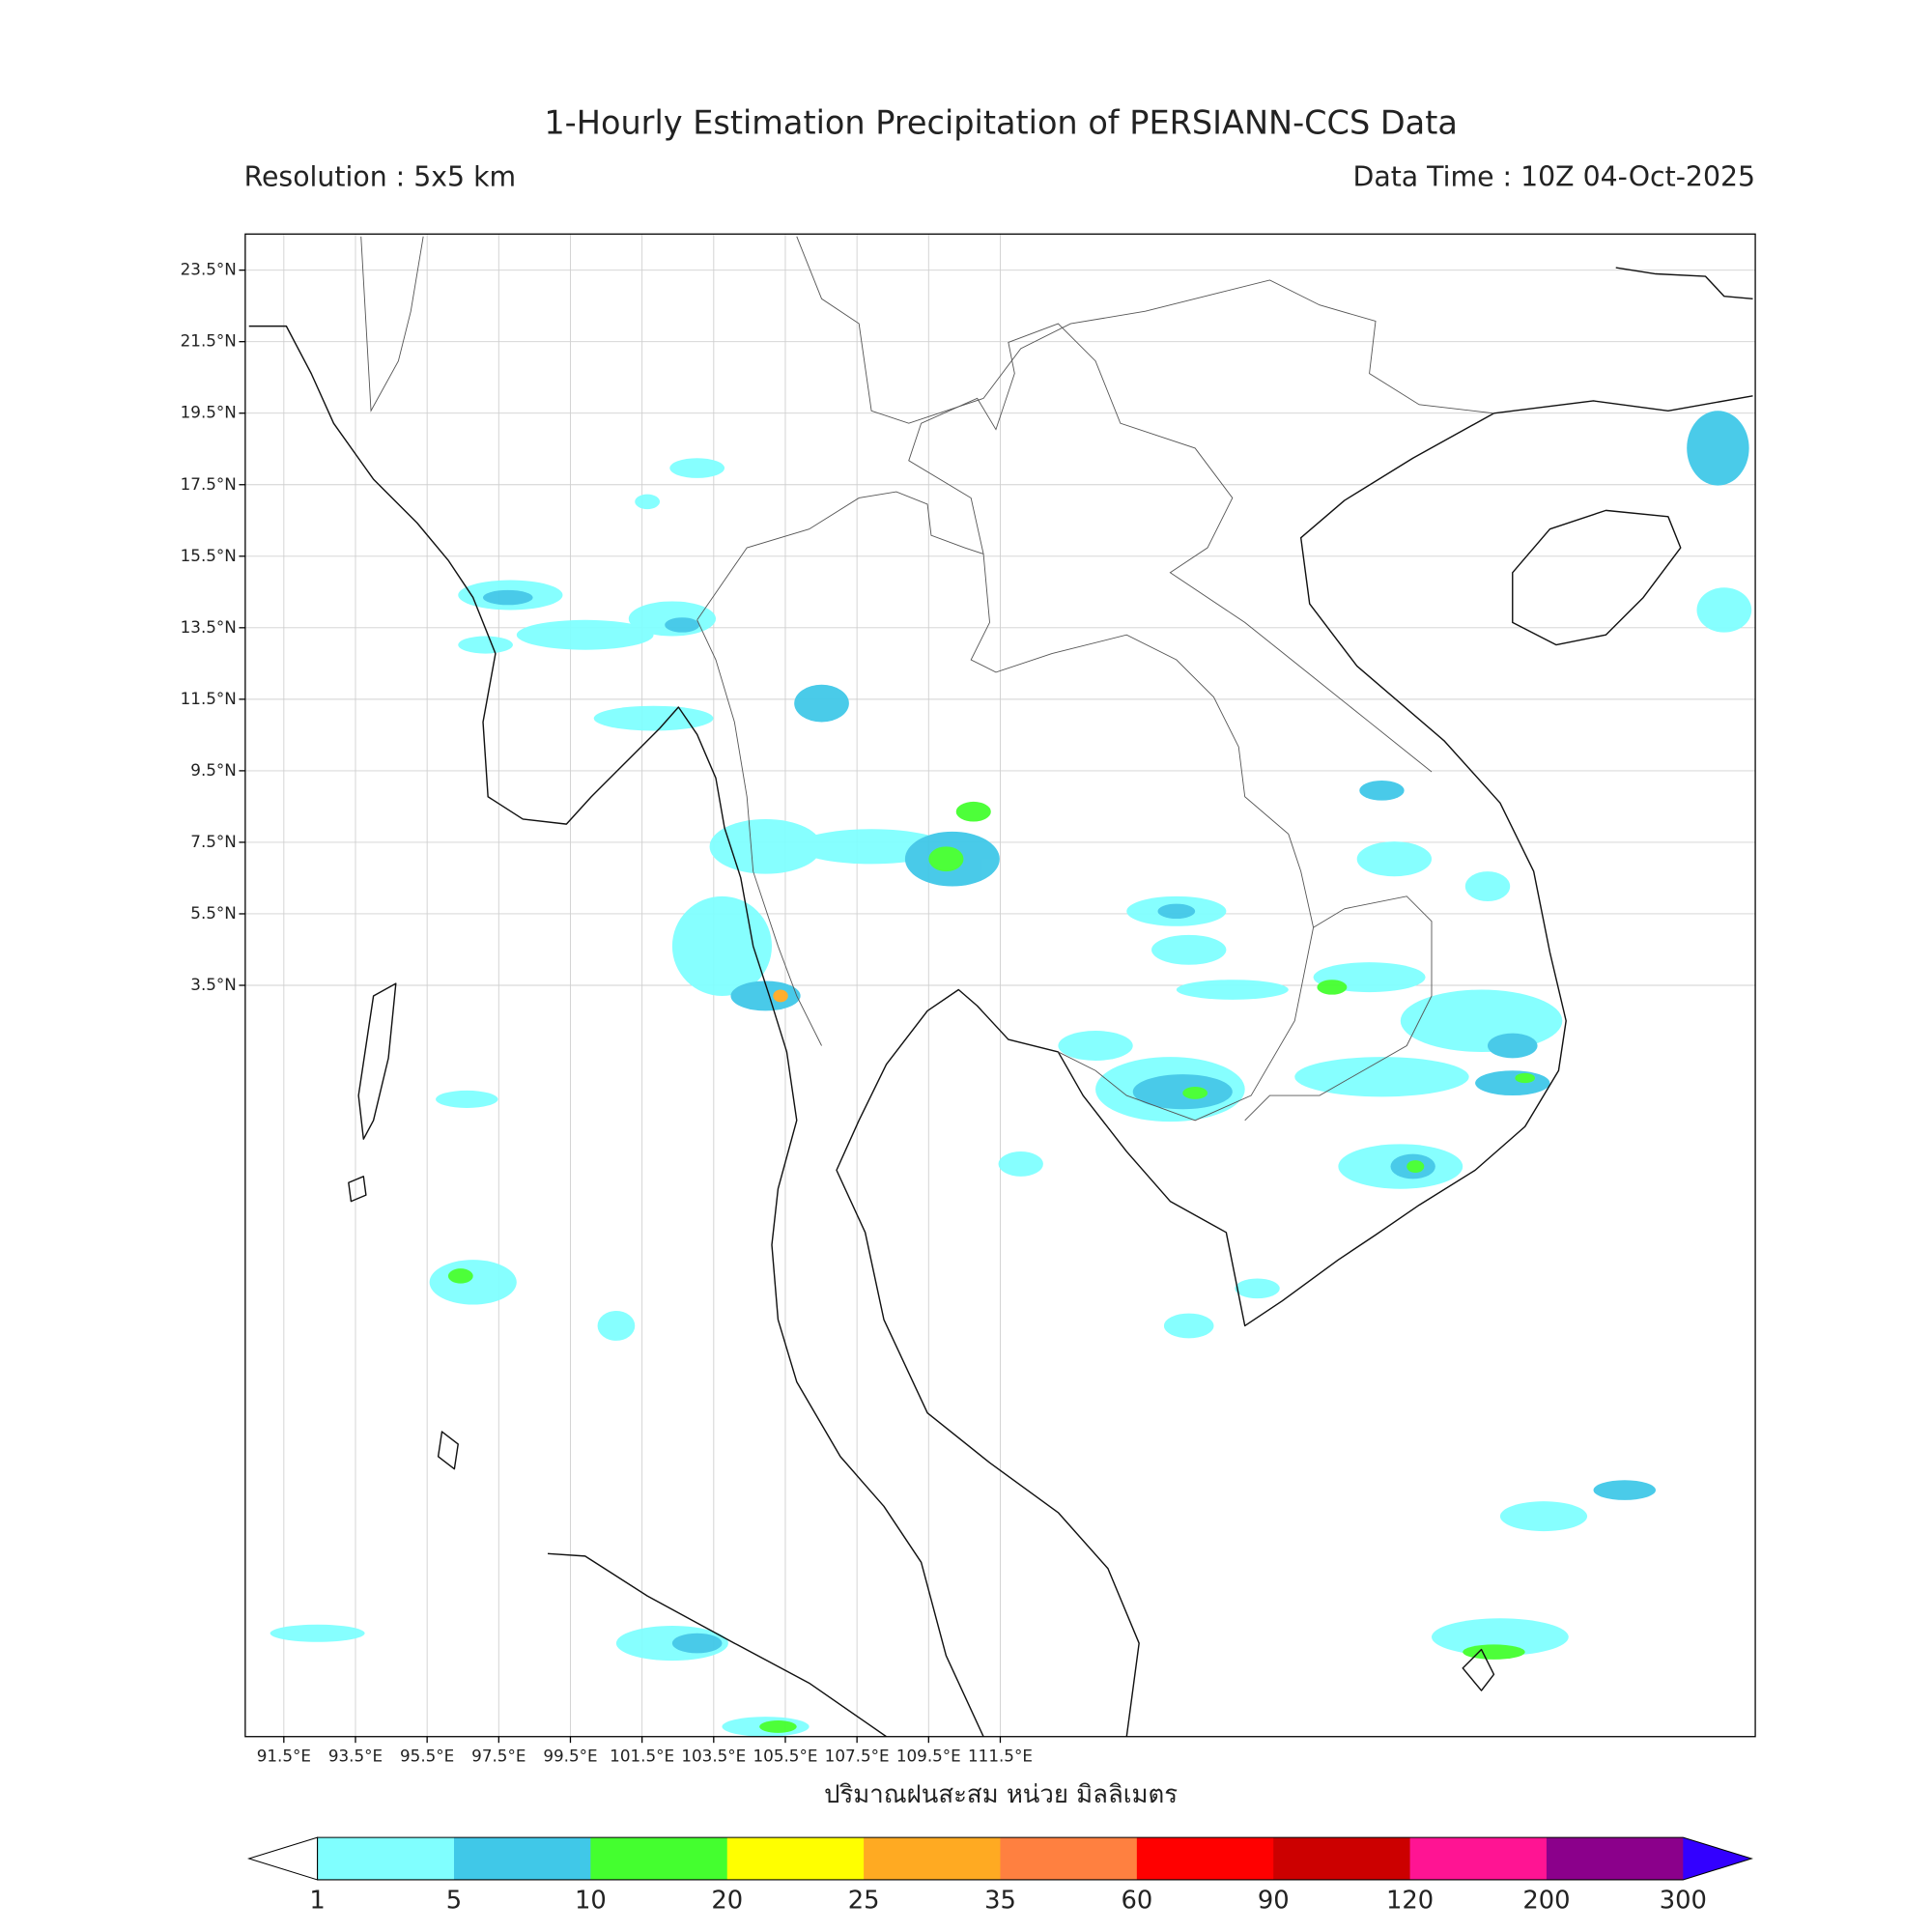  Describe the element at coordinates (209, 269) in the screenshot. I see `y-tick-label: 23.5°N` at that location.